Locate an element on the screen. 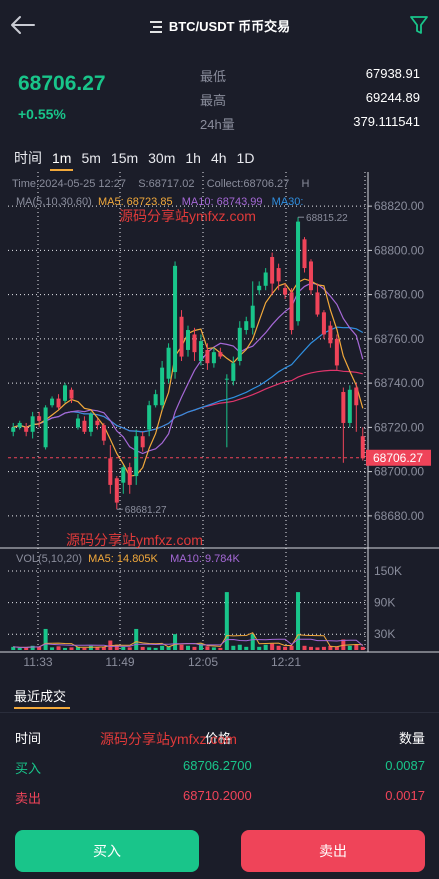  vol-ma10-value: MA10: 9.784K is located at coordinates (205, 559).